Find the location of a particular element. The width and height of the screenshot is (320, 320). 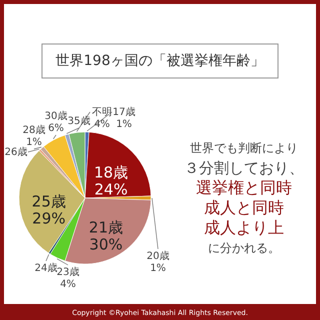

slice-label: 28歳 is located at coordinates (34, 130).